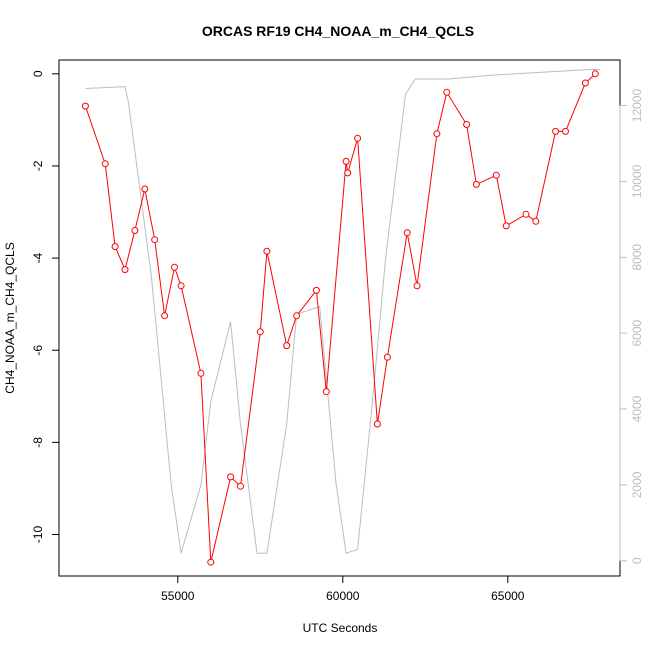  I want to click on right-y-tick-label: 8000, so click(637, 257).